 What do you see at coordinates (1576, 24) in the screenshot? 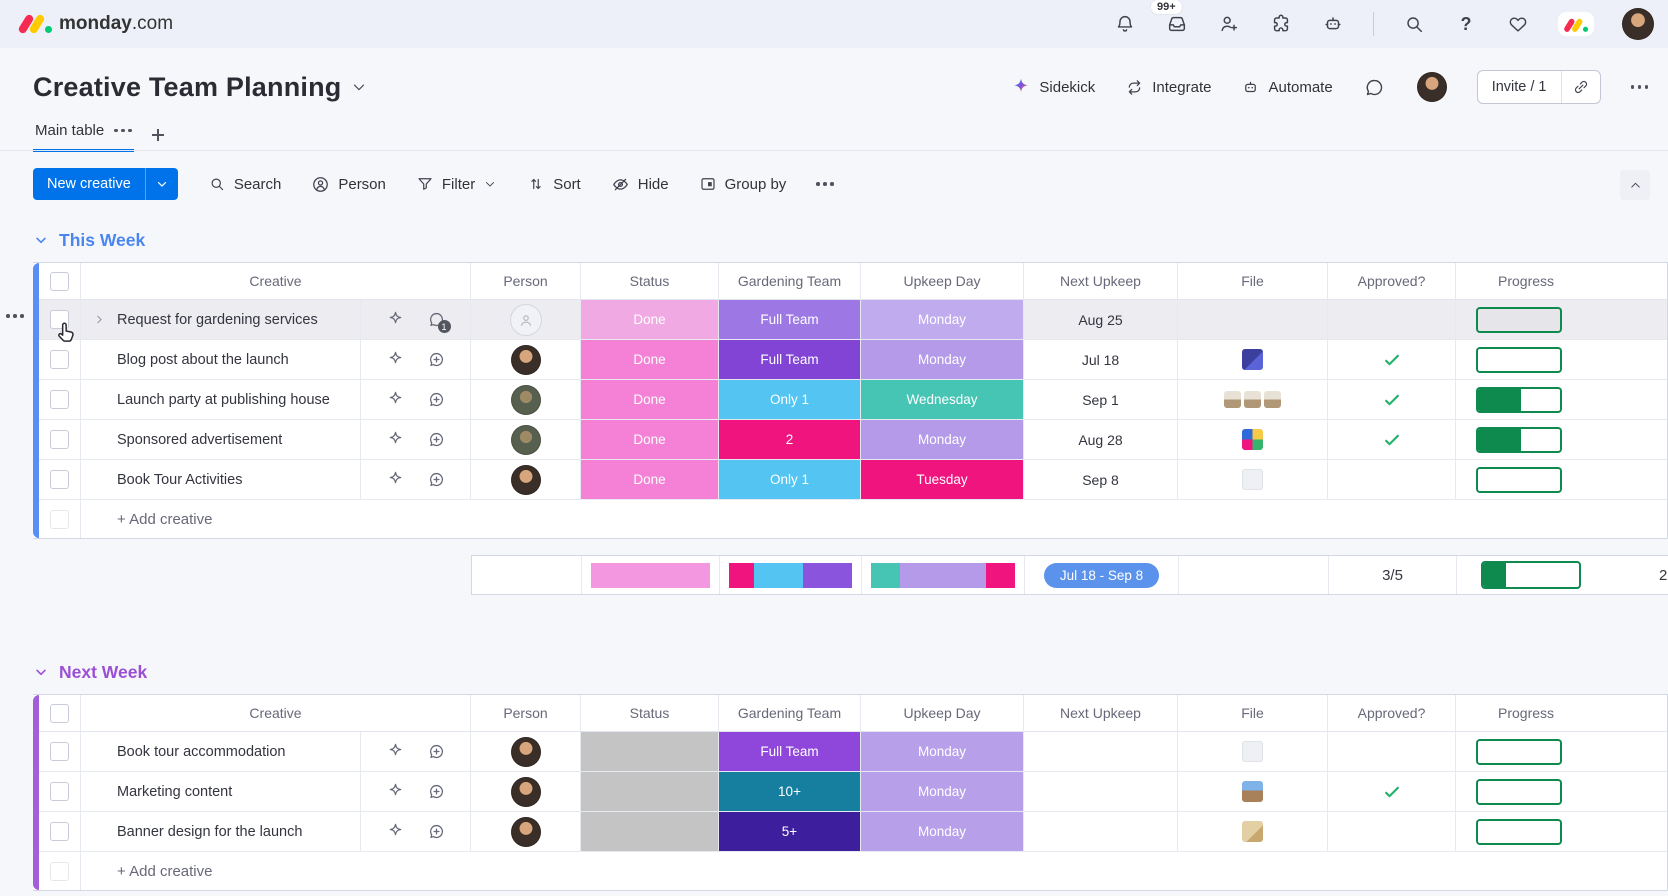
I see `product-switcher` at bounding box center [1576, 24].